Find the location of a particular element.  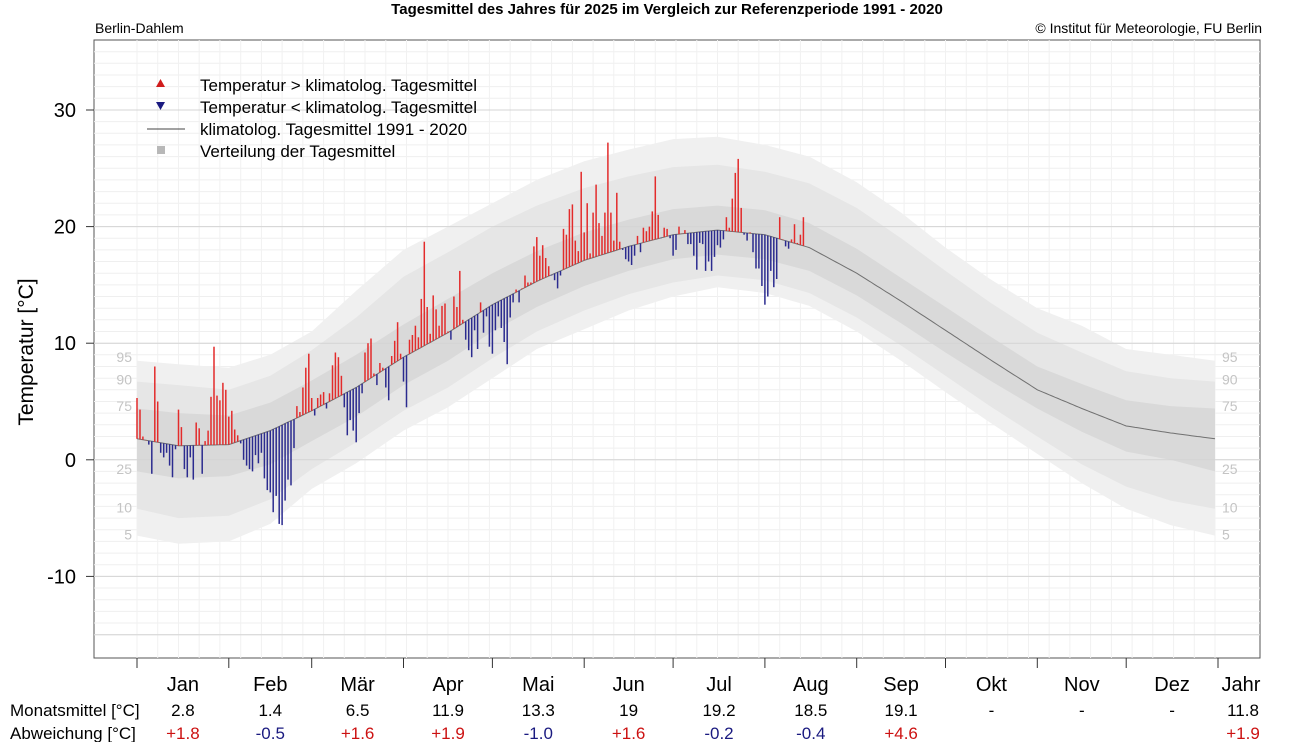

month-ticks is located at coordinates (677, 663).